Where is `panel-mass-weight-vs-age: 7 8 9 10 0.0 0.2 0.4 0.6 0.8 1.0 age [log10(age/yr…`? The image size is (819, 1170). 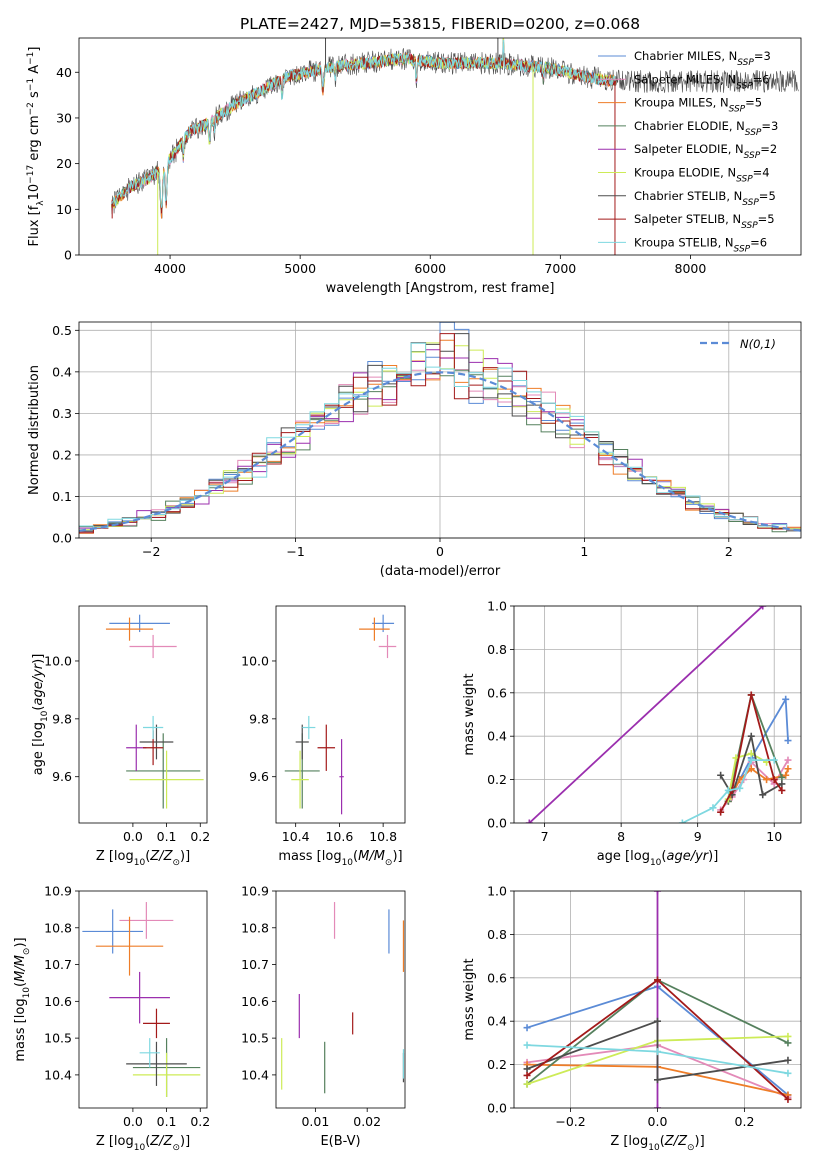 panel-mass-weight-vs-age: 7 8 9 10 0.0 0.2 0.4 0.6 0.8 1.0 age [log10(age/yr… is located at coordinates (632, 733).